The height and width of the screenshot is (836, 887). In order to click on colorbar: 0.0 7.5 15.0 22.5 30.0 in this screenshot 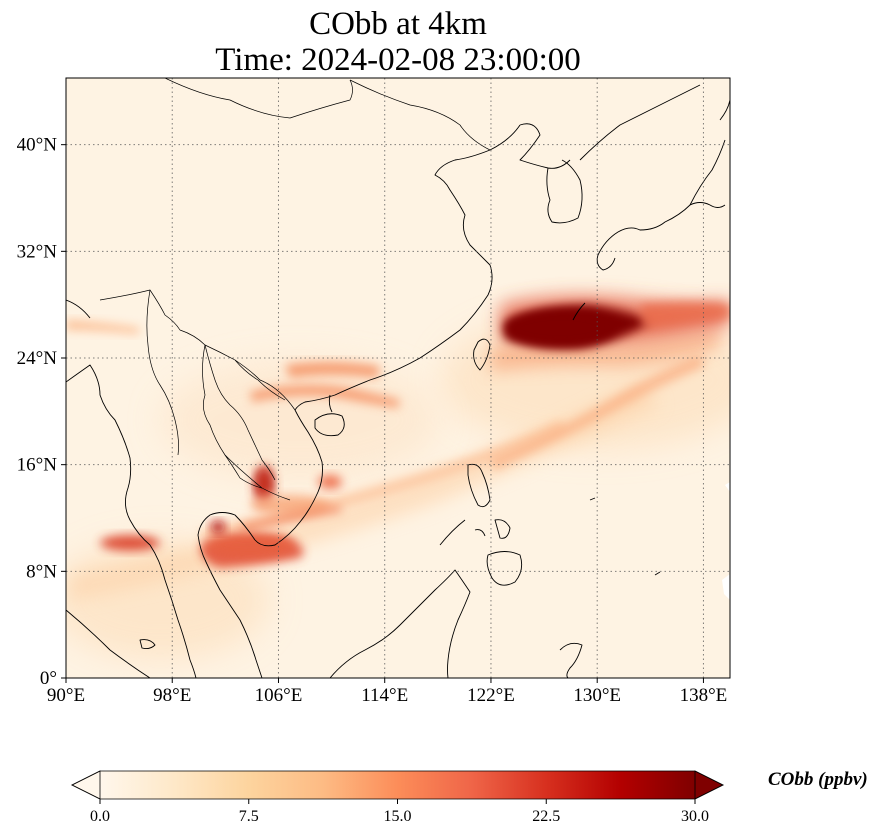, I will do `click(397, 797)`.